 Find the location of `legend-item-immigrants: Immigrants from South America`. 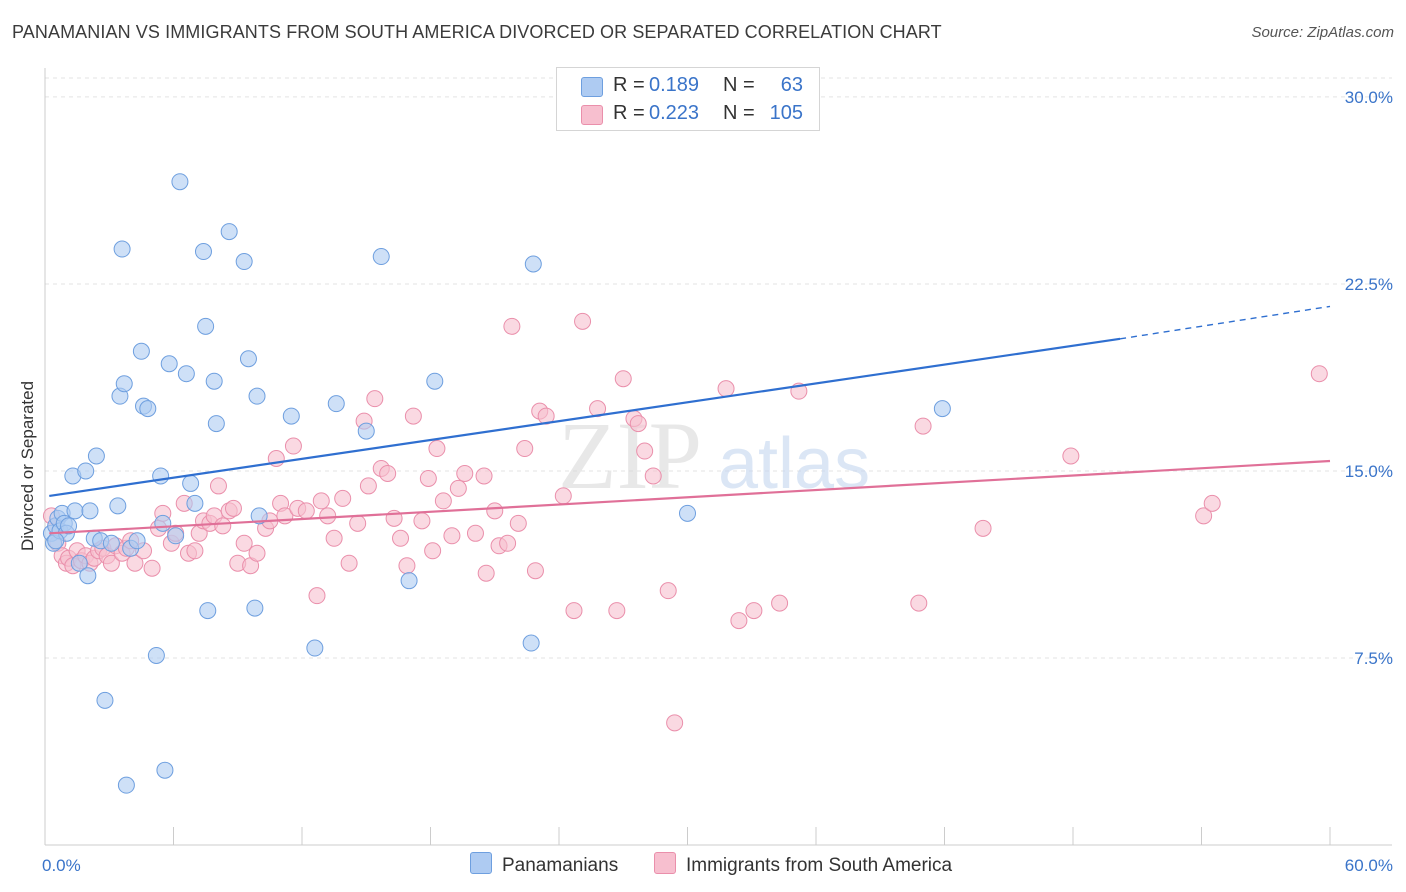

legend-item-immigrants: Immigrants from South America is located at coordinates (803, 864).